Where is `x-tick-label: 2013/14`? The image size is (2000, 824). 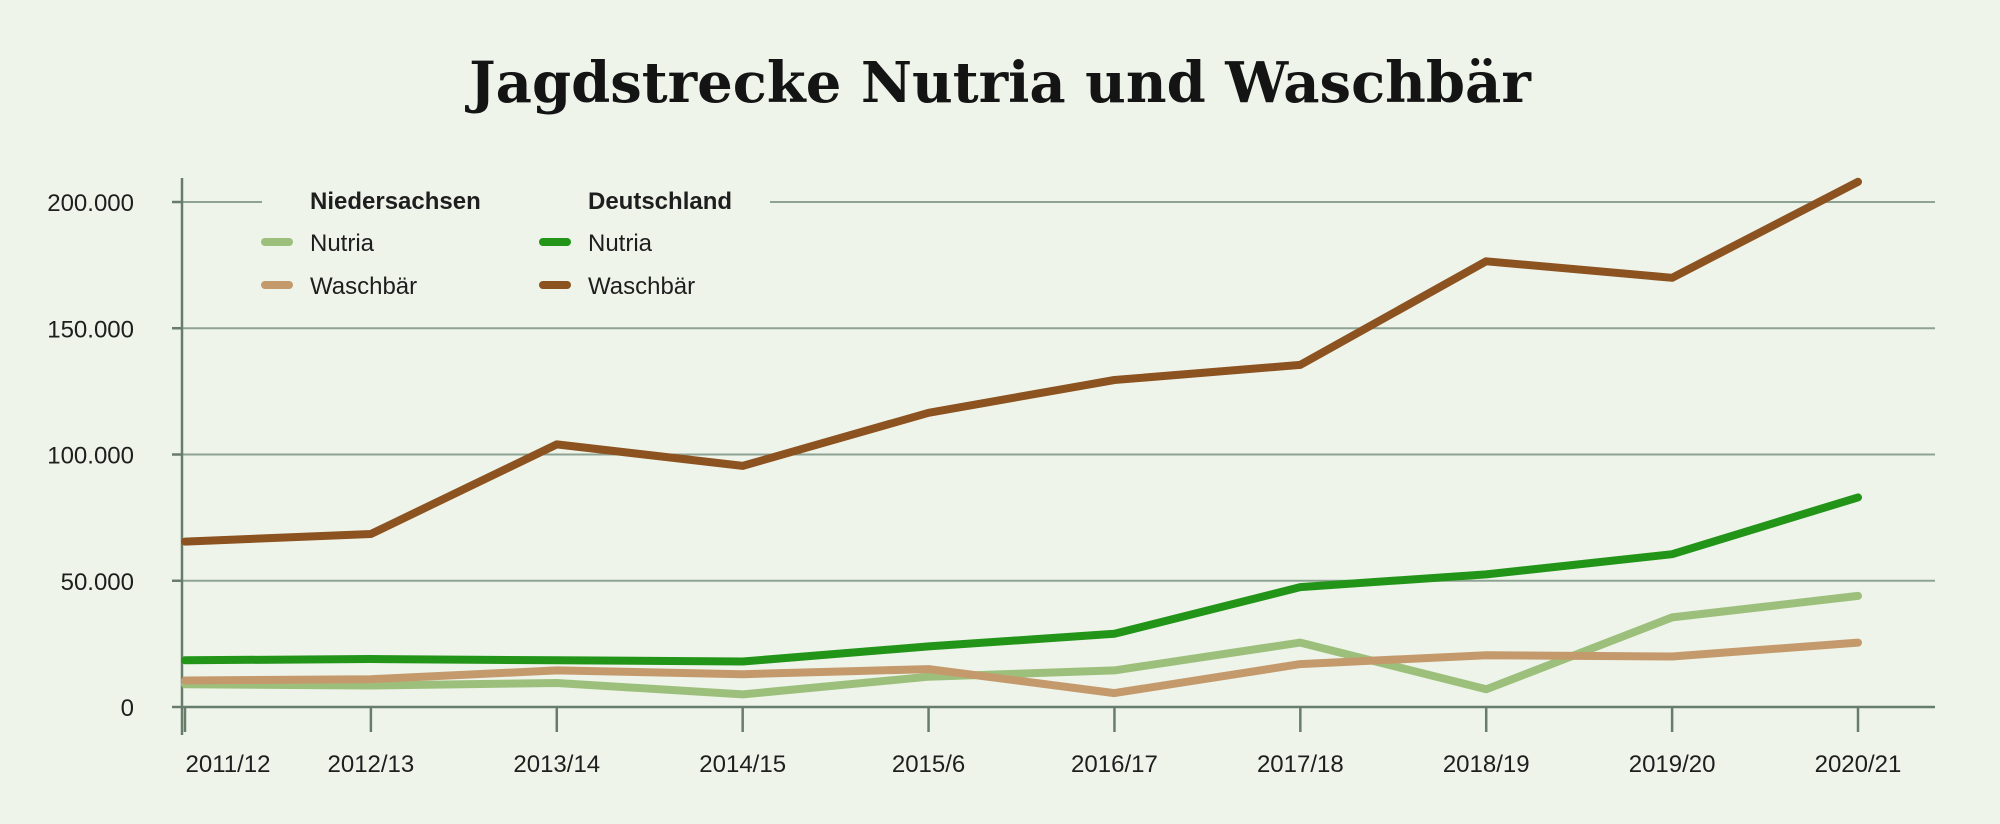
x-tick-label: 2013/14 is located at coordinates (556, 764).